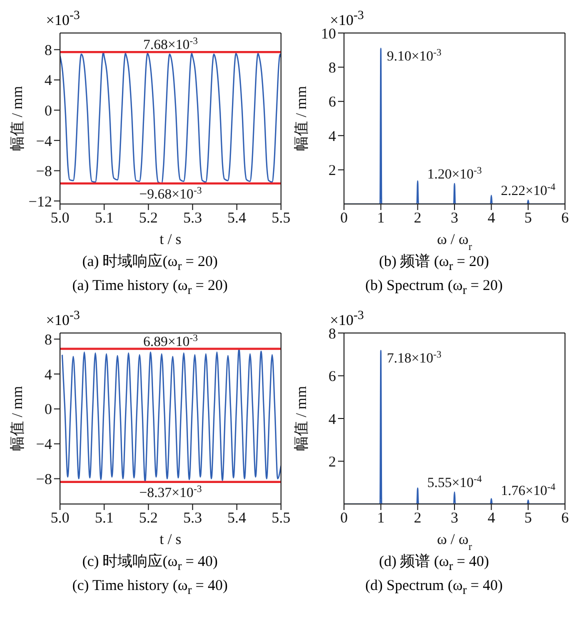 The height and width of the screenshot is (636, 585). I want to click on text: (c) 时域响应(ω$_{r}$ = 40), so click(150, 563).